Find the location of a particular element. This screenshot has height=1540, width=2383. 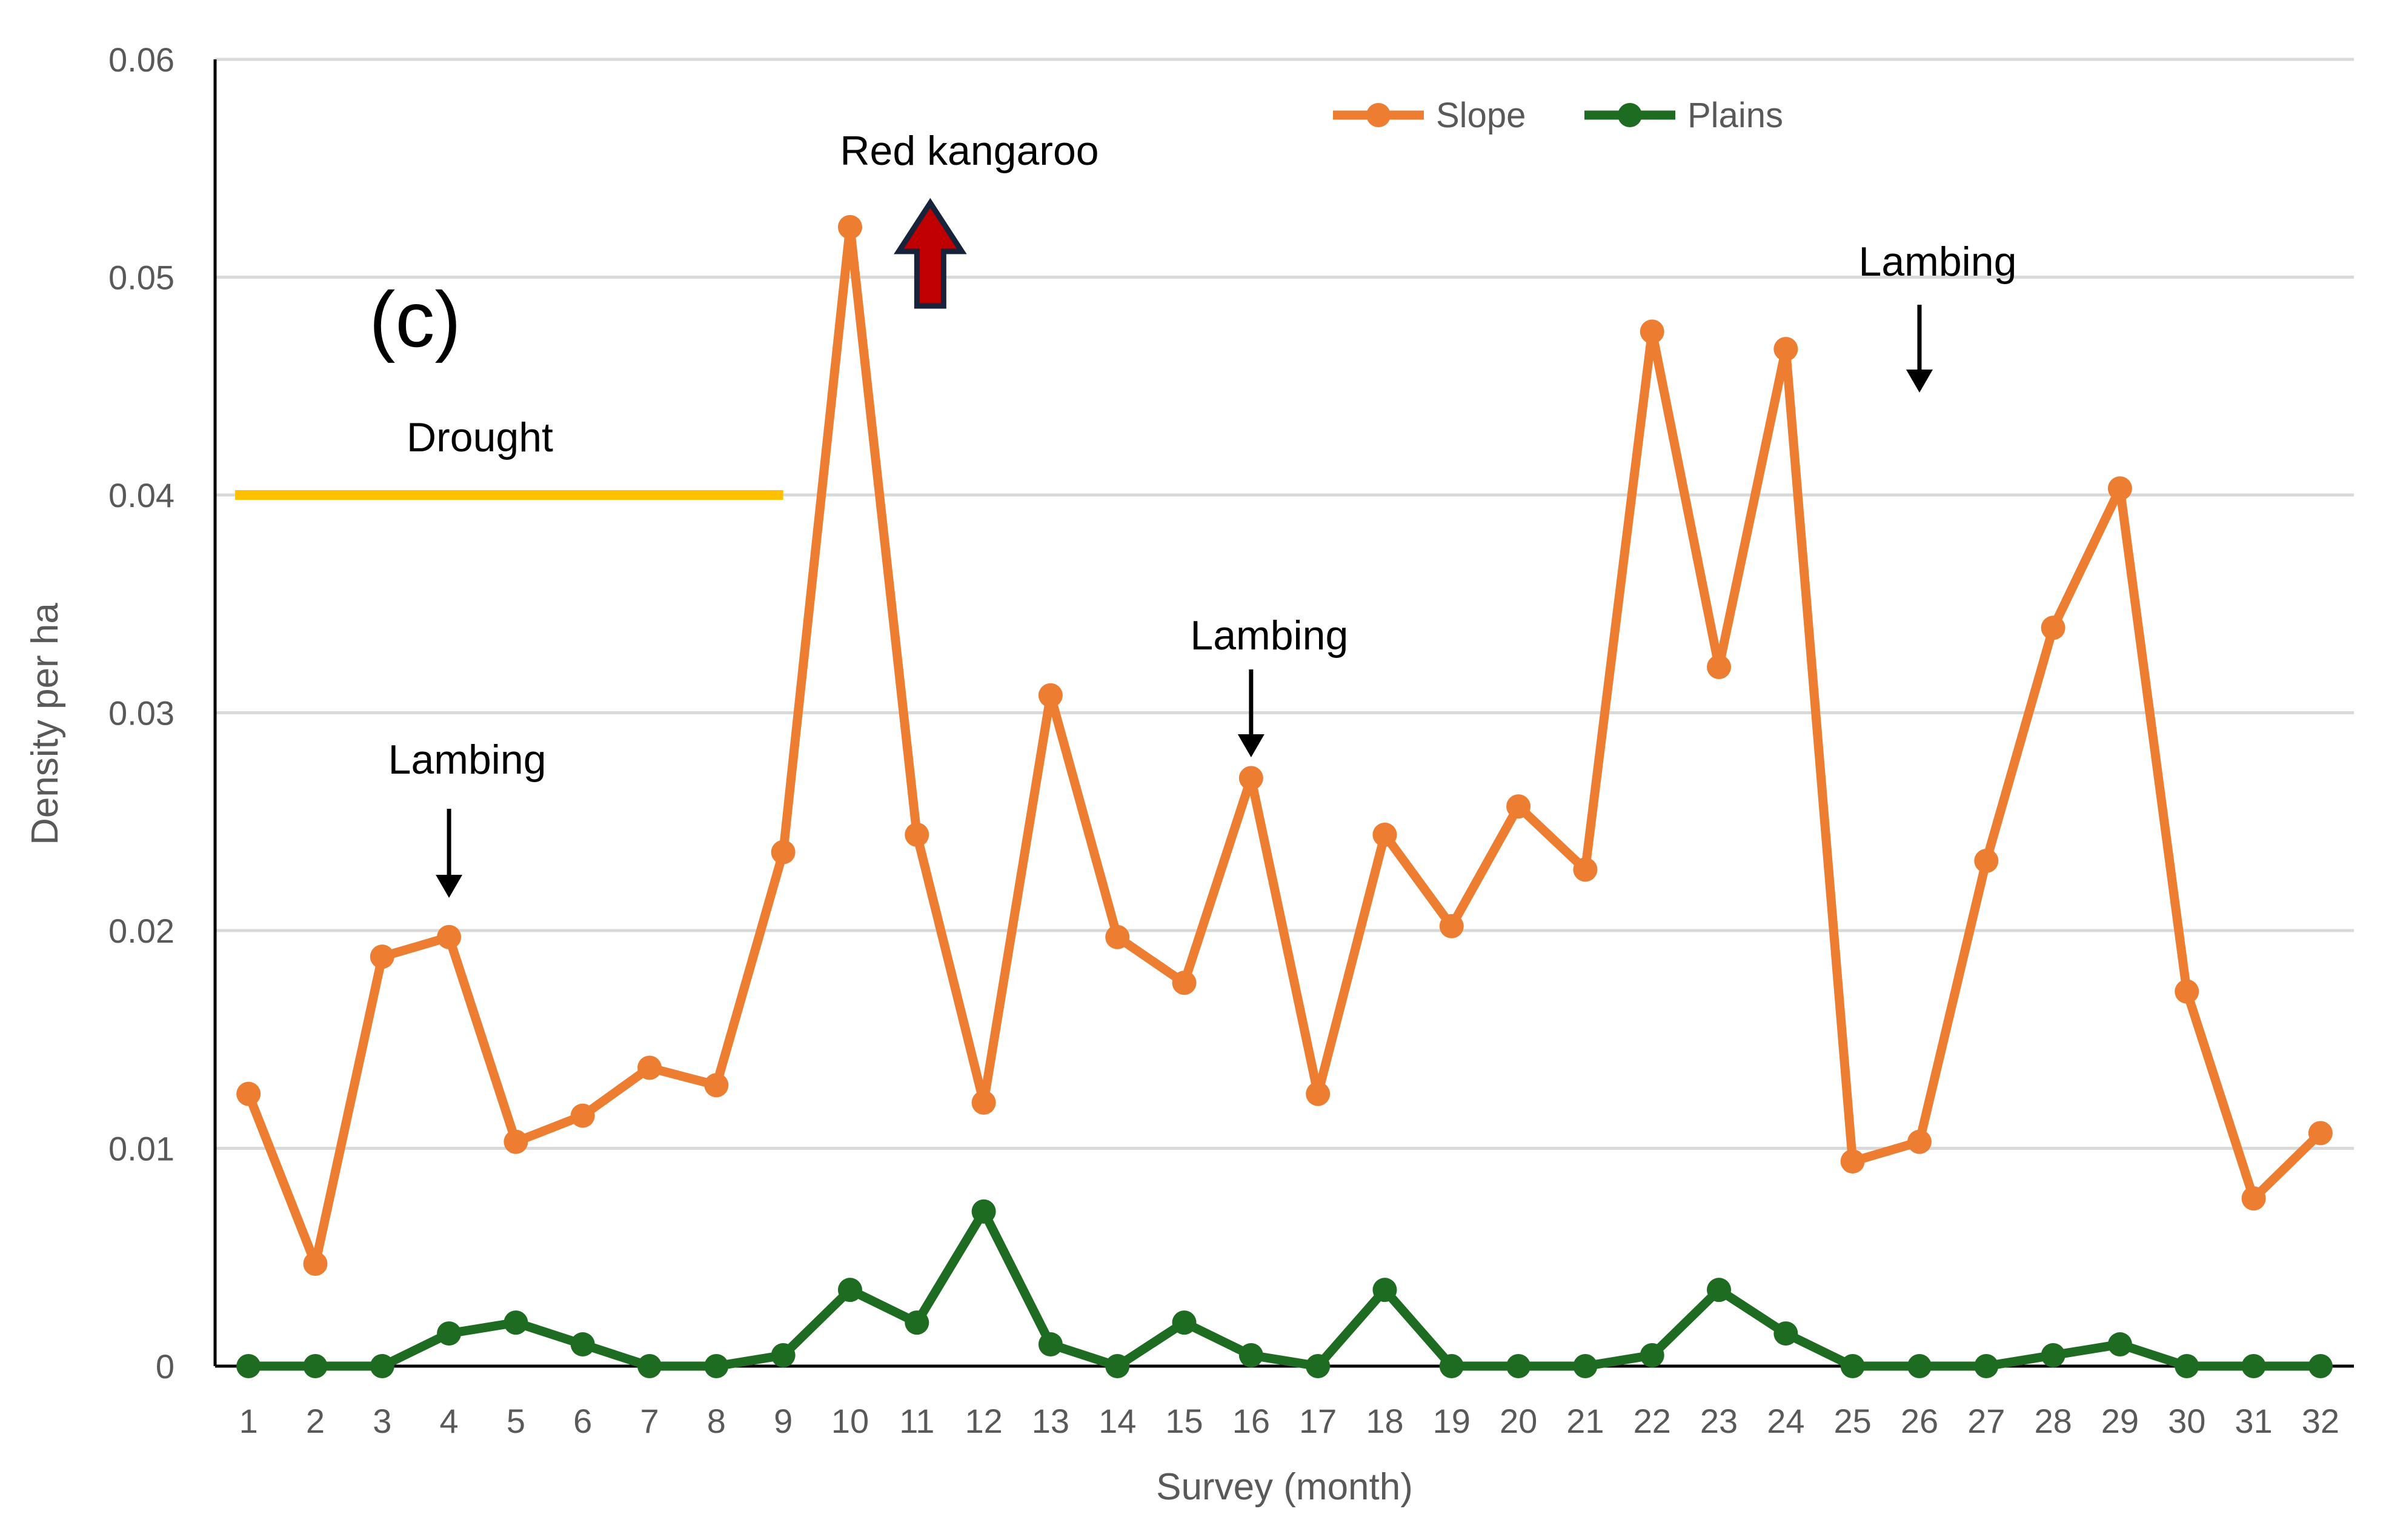

red-kangaroo-label: Red kangaroo is located at coordinates (969, 151).